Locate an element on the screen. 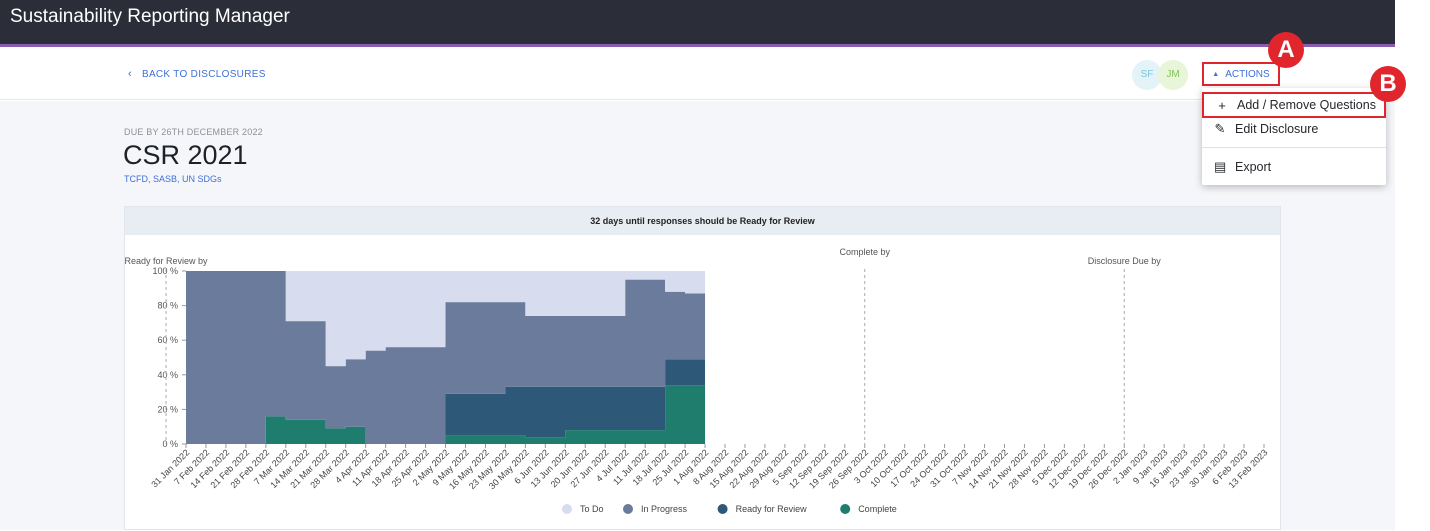 The height and width of the screenshot is (531, 1430). milestone-label: Complete by is located at coordinates (864, 252).